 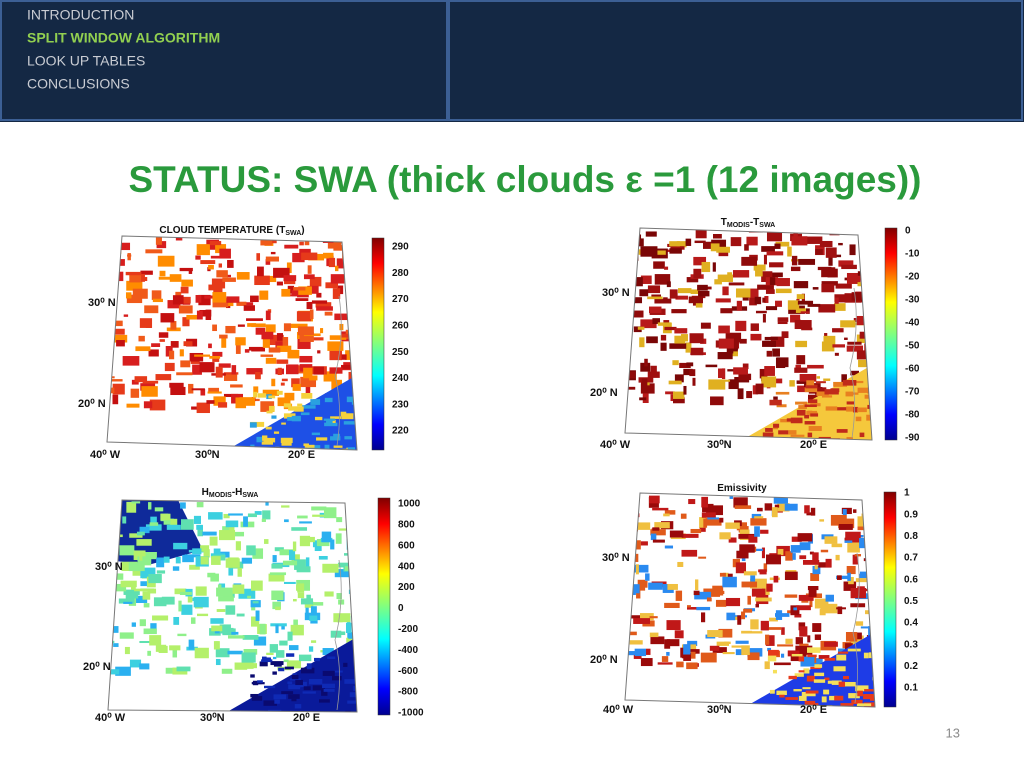 What do you see at coordinates (408, 629) in the screenshot?
I see `colorbar-tick-label: -200` at bounding box center [408, 629].